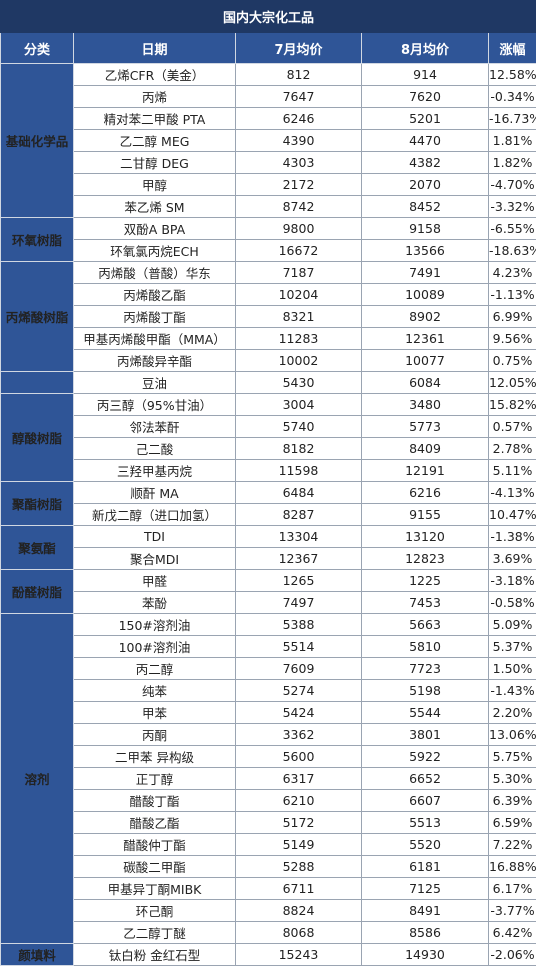 The image size is (536, 967). What do you see at coordinates (298, 404) in the screenshot?
I see `july-price-cell: 3004` at bounding box center [298, 404].